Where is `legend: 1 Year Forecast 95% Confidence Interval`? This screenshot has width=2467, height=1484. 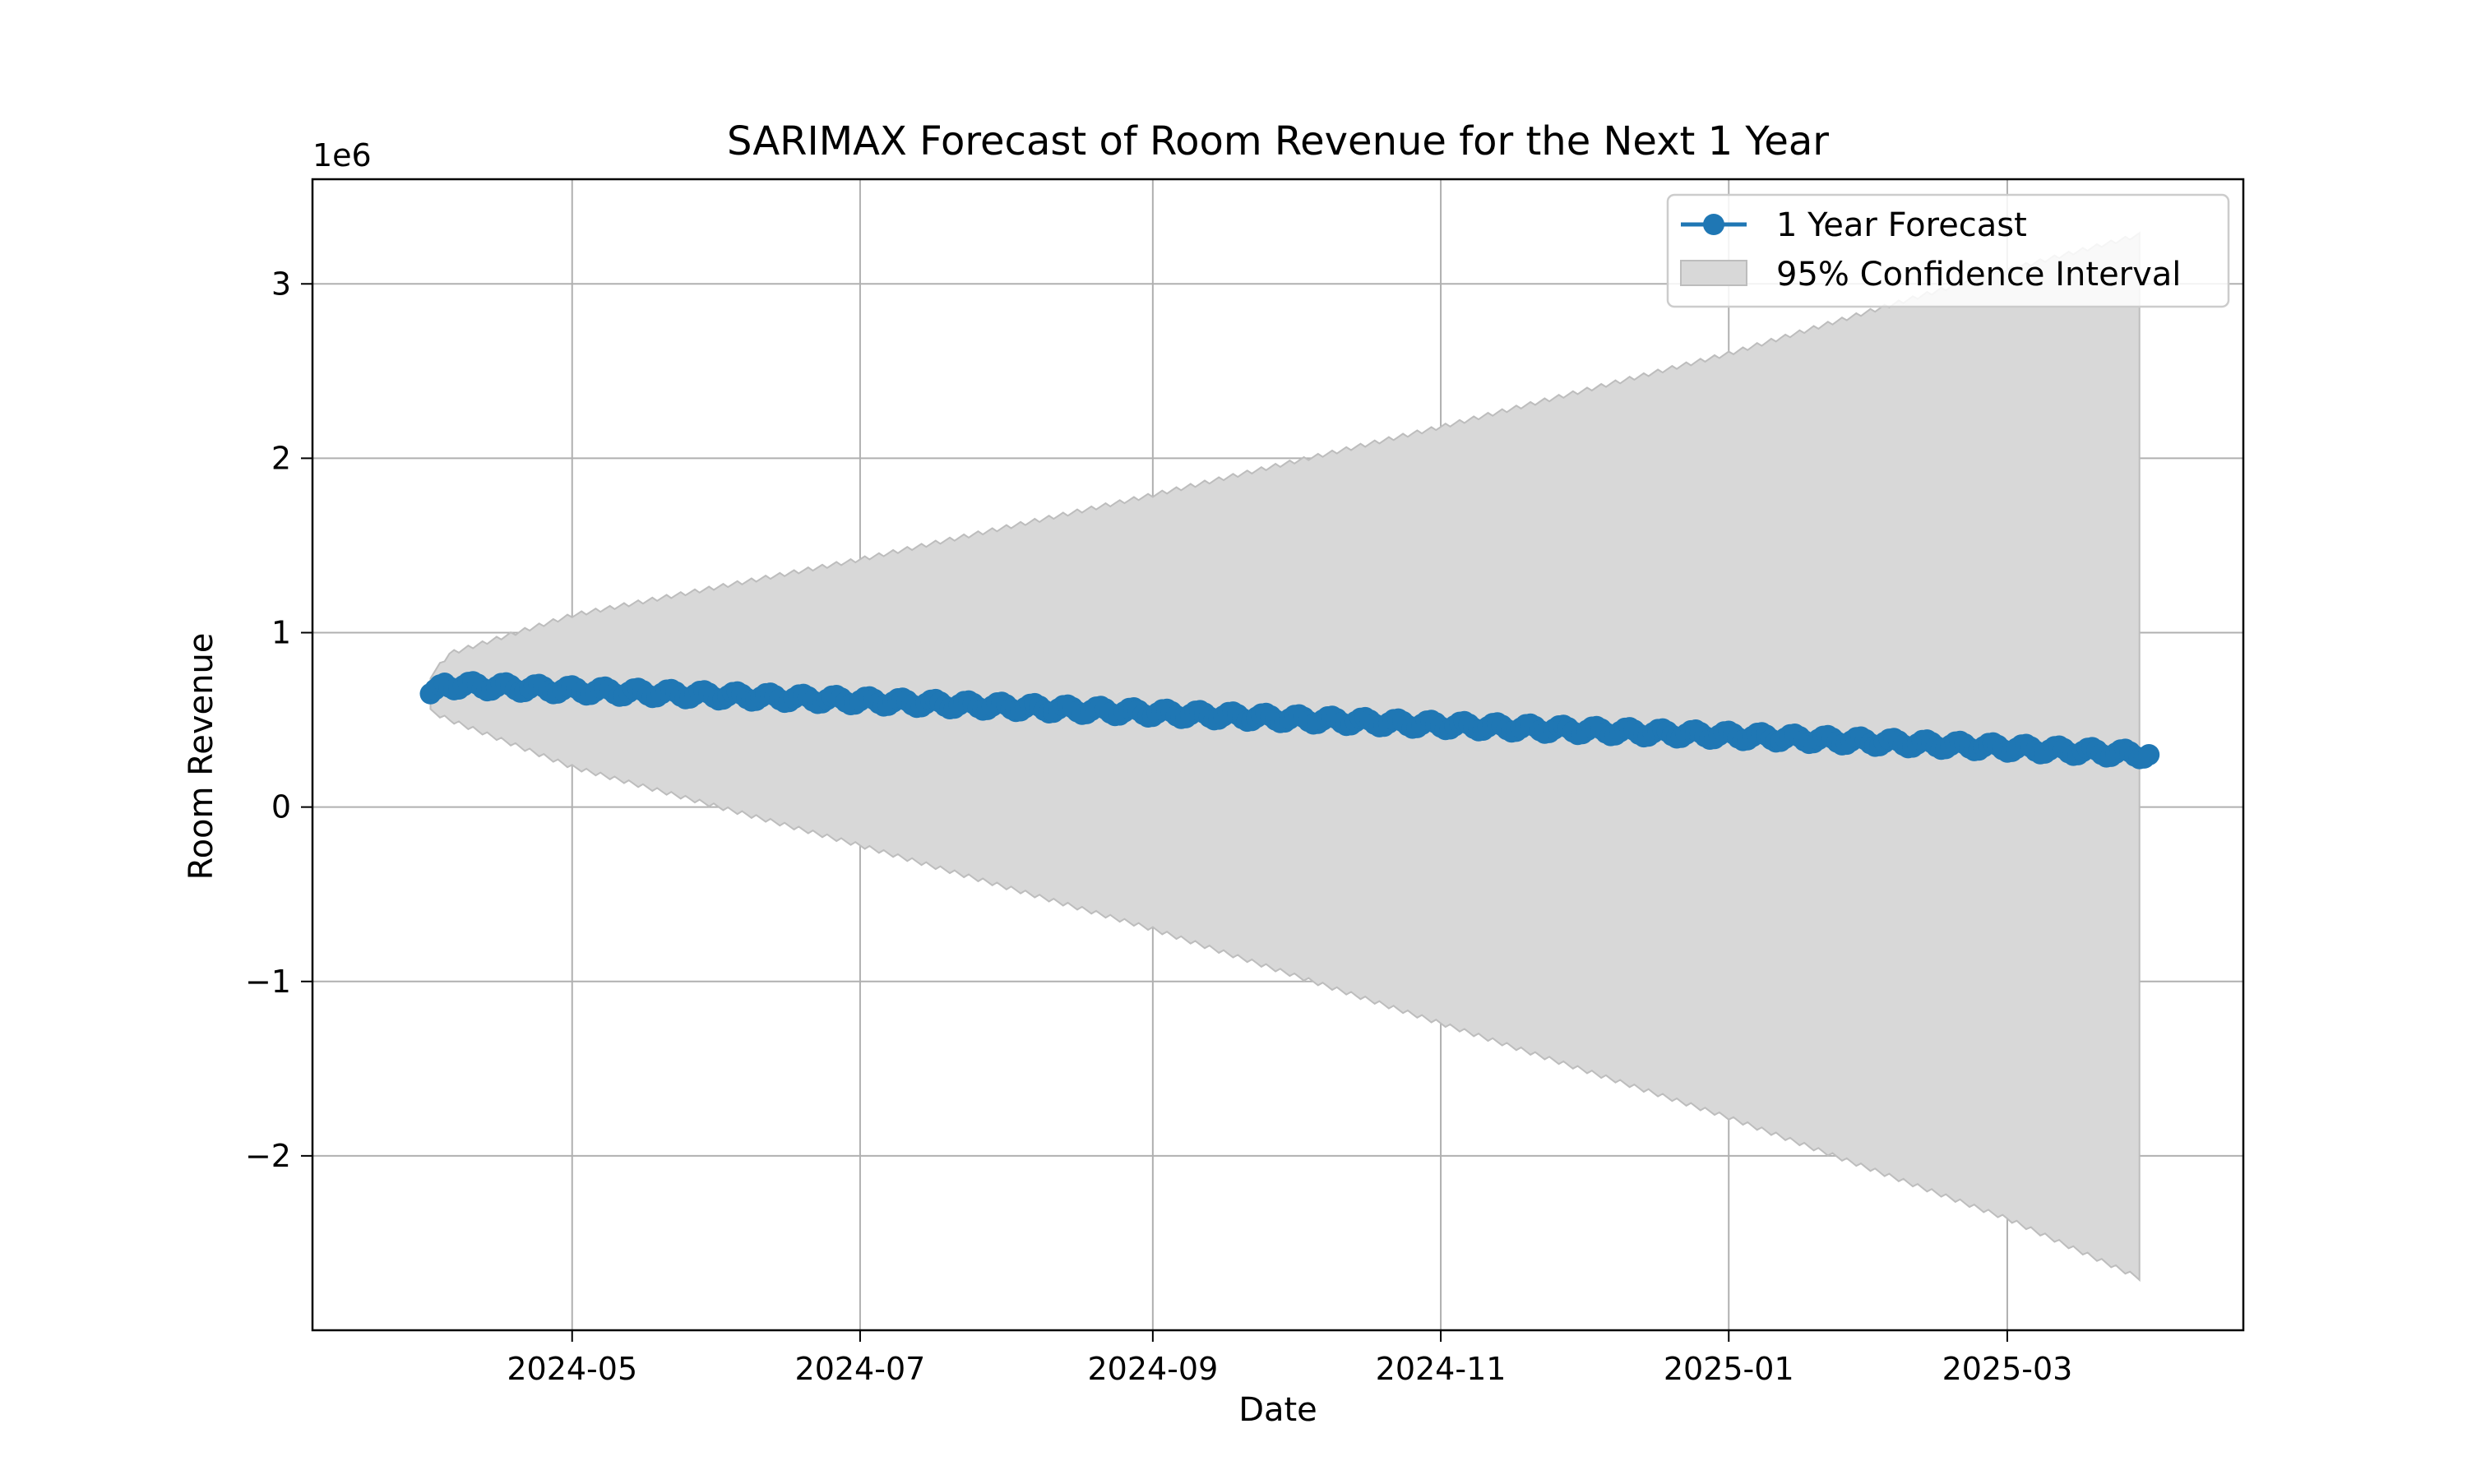
legend: 1 Year Forecast 95% Confidence Interval is located at coordinates (1948, 251).